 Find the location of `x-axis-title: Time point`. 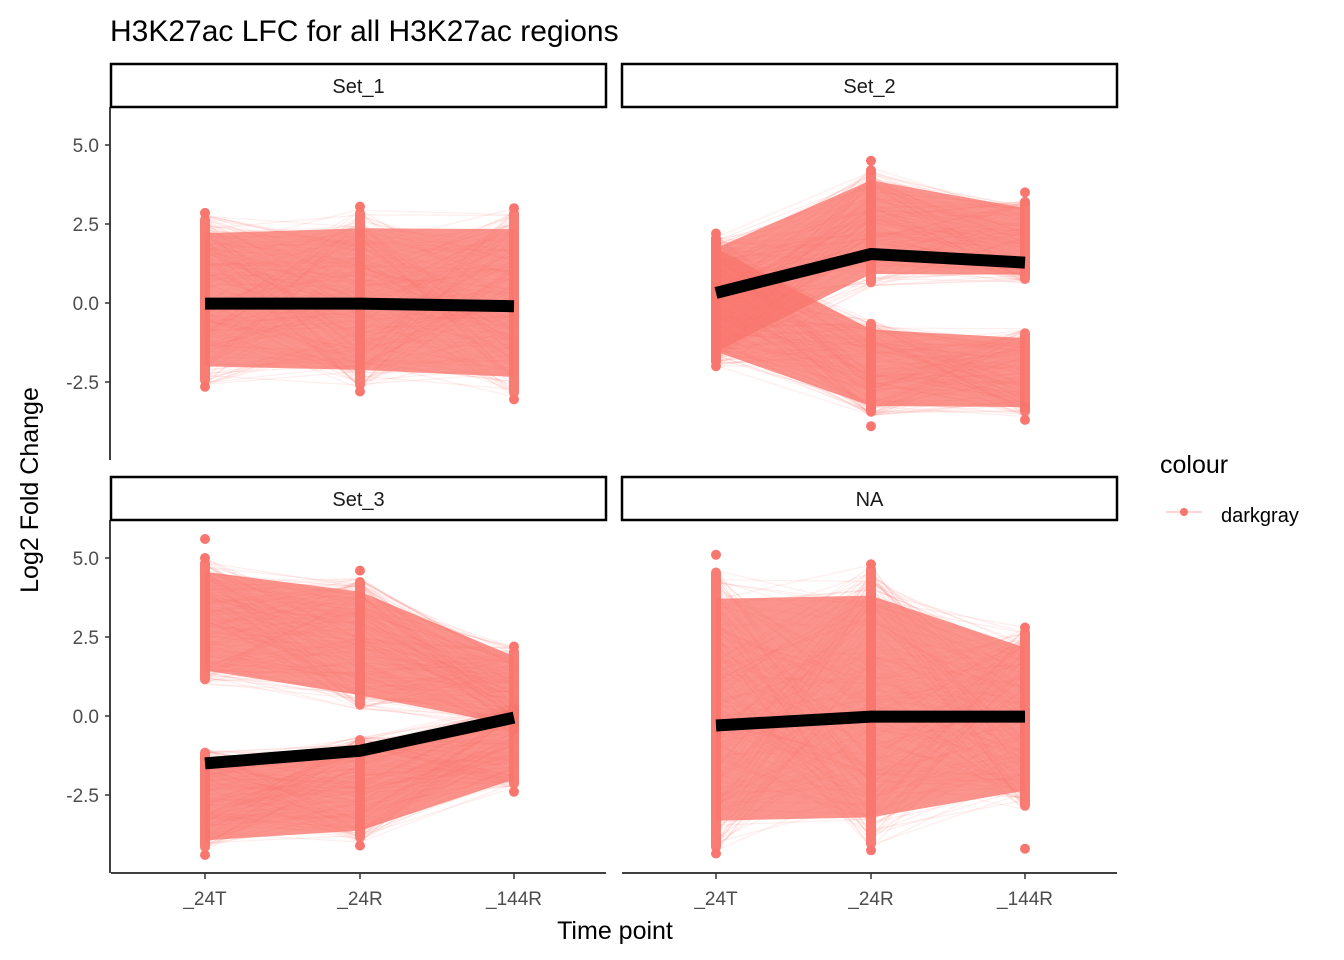

x-axis-title: Time point is located at coordinates (615, 931).